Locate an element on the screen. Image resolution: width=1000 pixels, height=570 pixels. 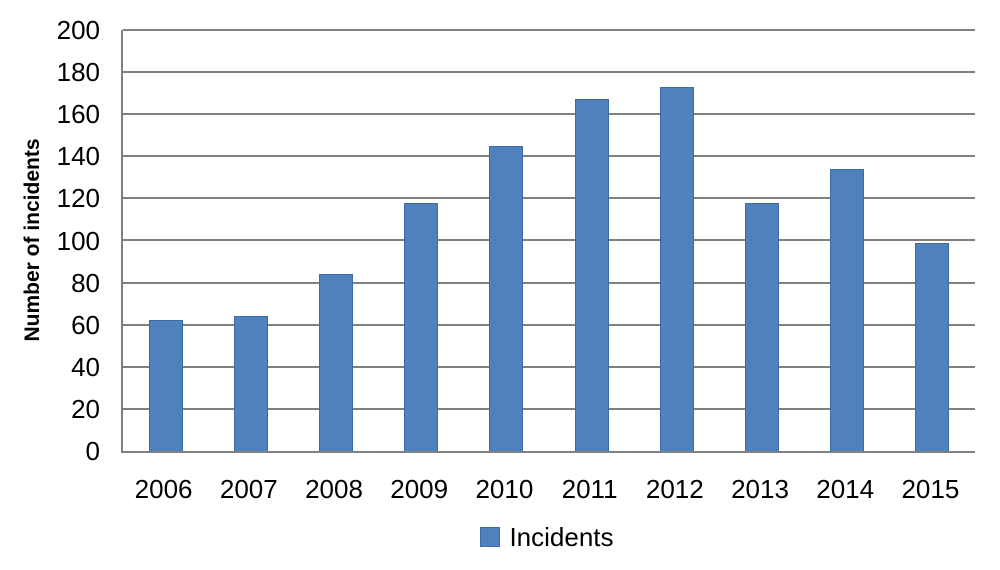
bar-2012 is located at coordinates (677, 269).